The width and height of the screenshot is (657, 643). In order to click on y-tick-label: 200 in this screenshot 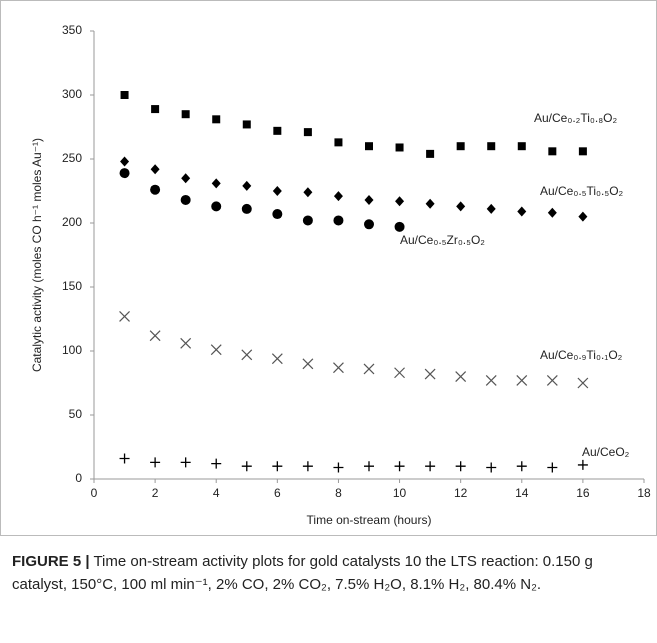, I will do `click(72, 222)`.